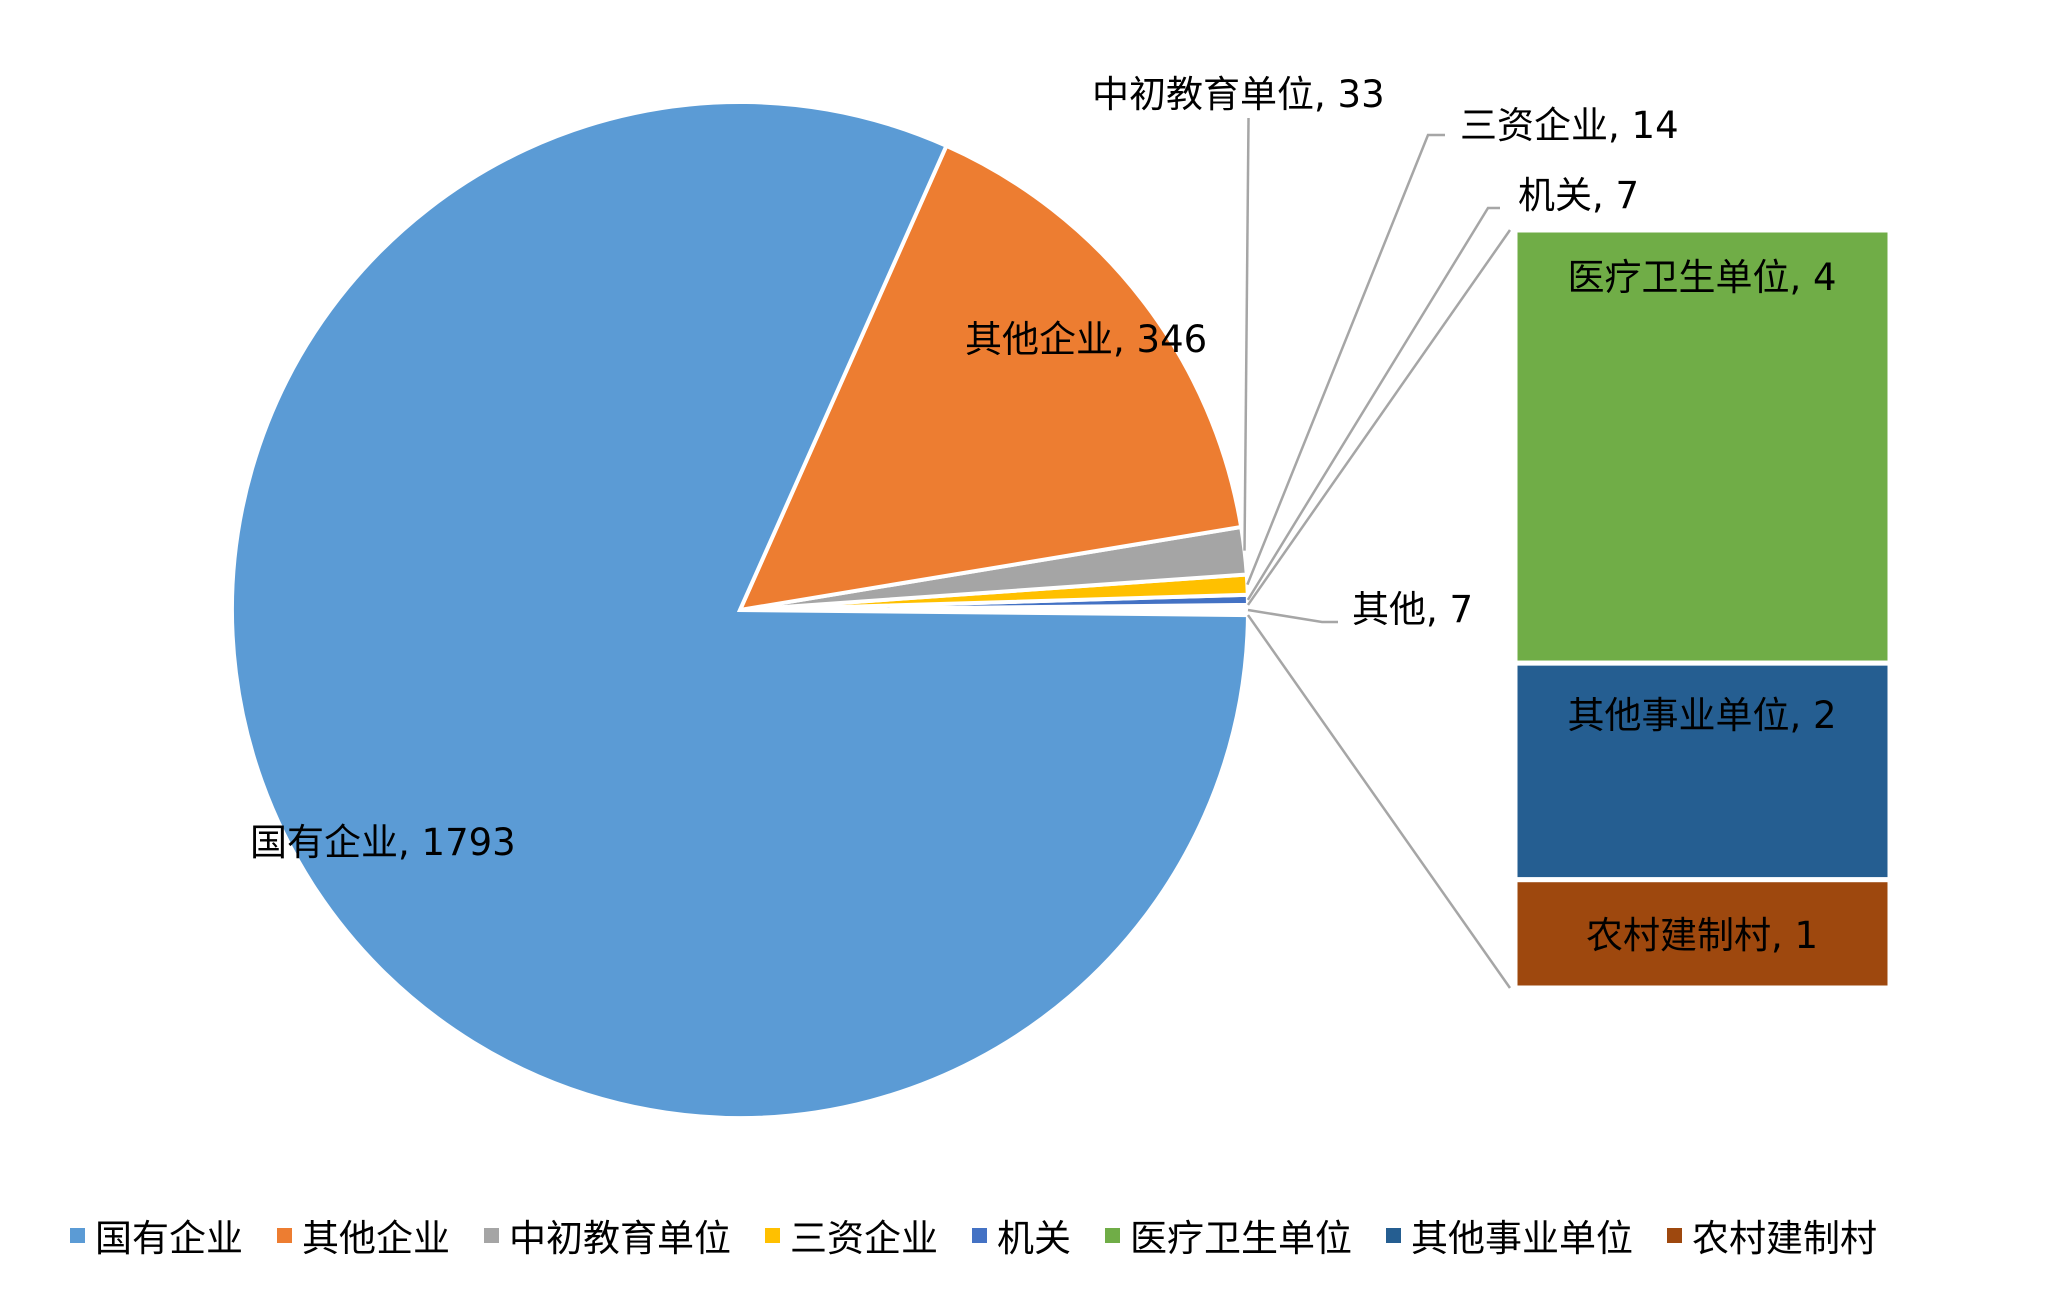 The width and height of the screenshot is (2066, 1295). I want to click on data-label-0: 国有企业, 1793, so click(383, 842).